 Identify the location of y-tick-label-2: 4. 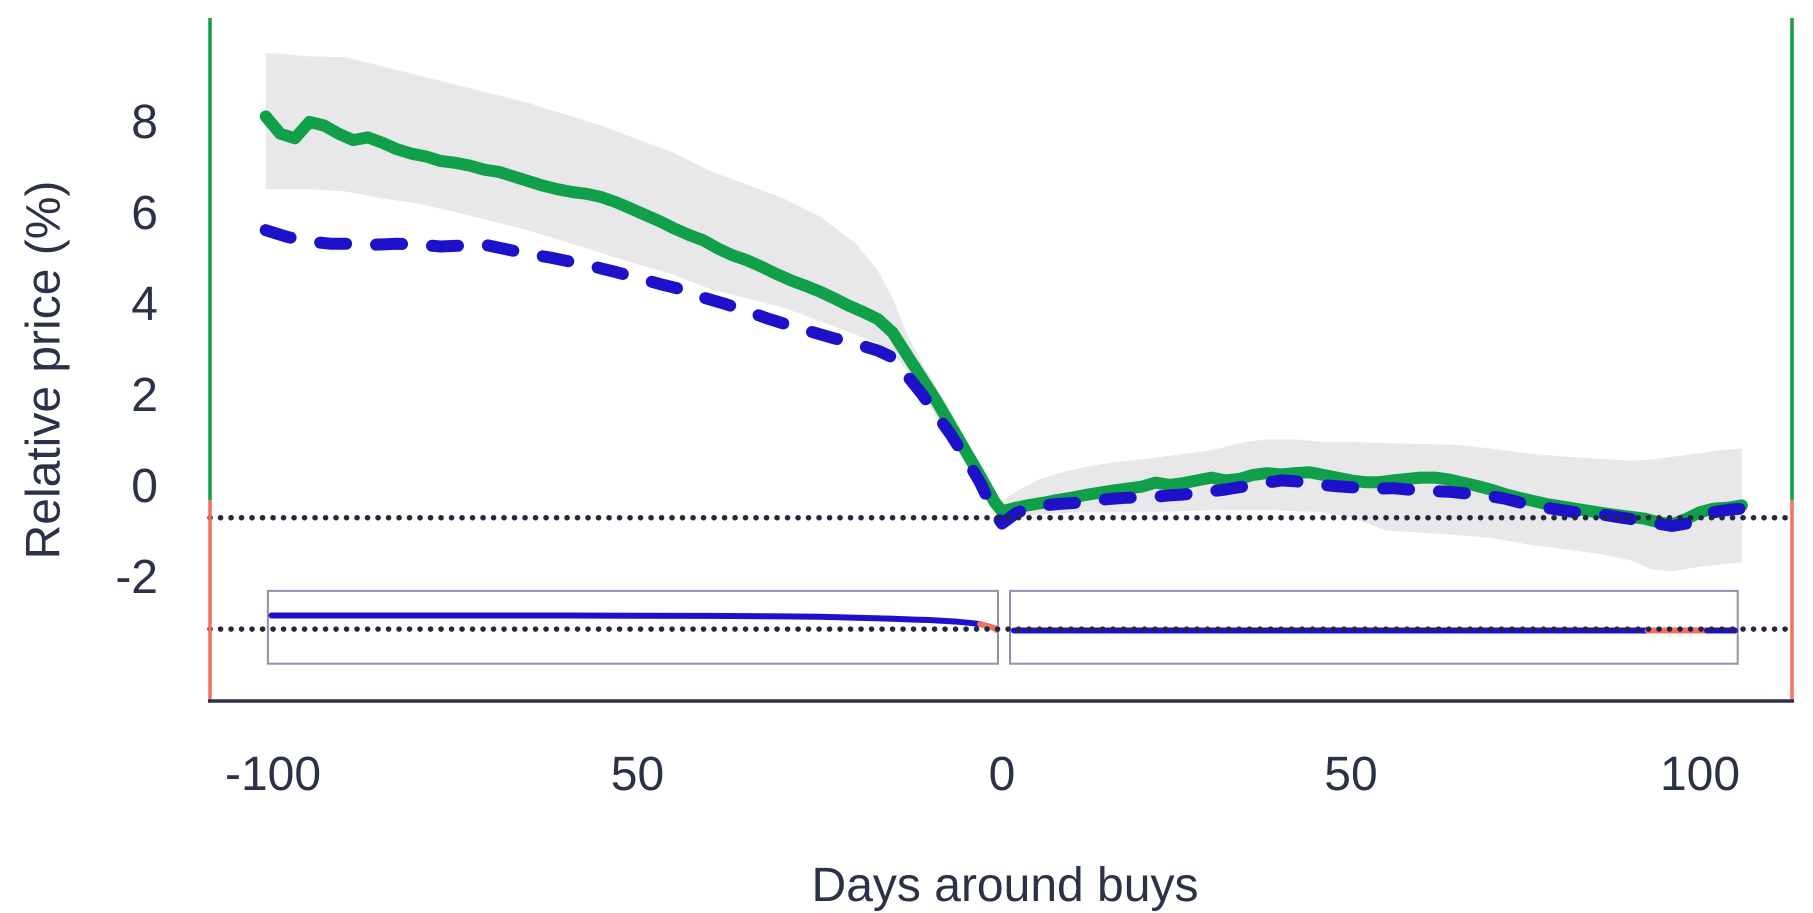
(144, 304).